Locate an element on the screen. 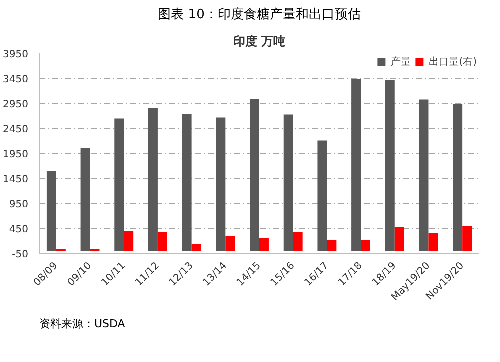 The image size is (500, 362). y-tick-label: 2950 is located at coordinates (16, 105).